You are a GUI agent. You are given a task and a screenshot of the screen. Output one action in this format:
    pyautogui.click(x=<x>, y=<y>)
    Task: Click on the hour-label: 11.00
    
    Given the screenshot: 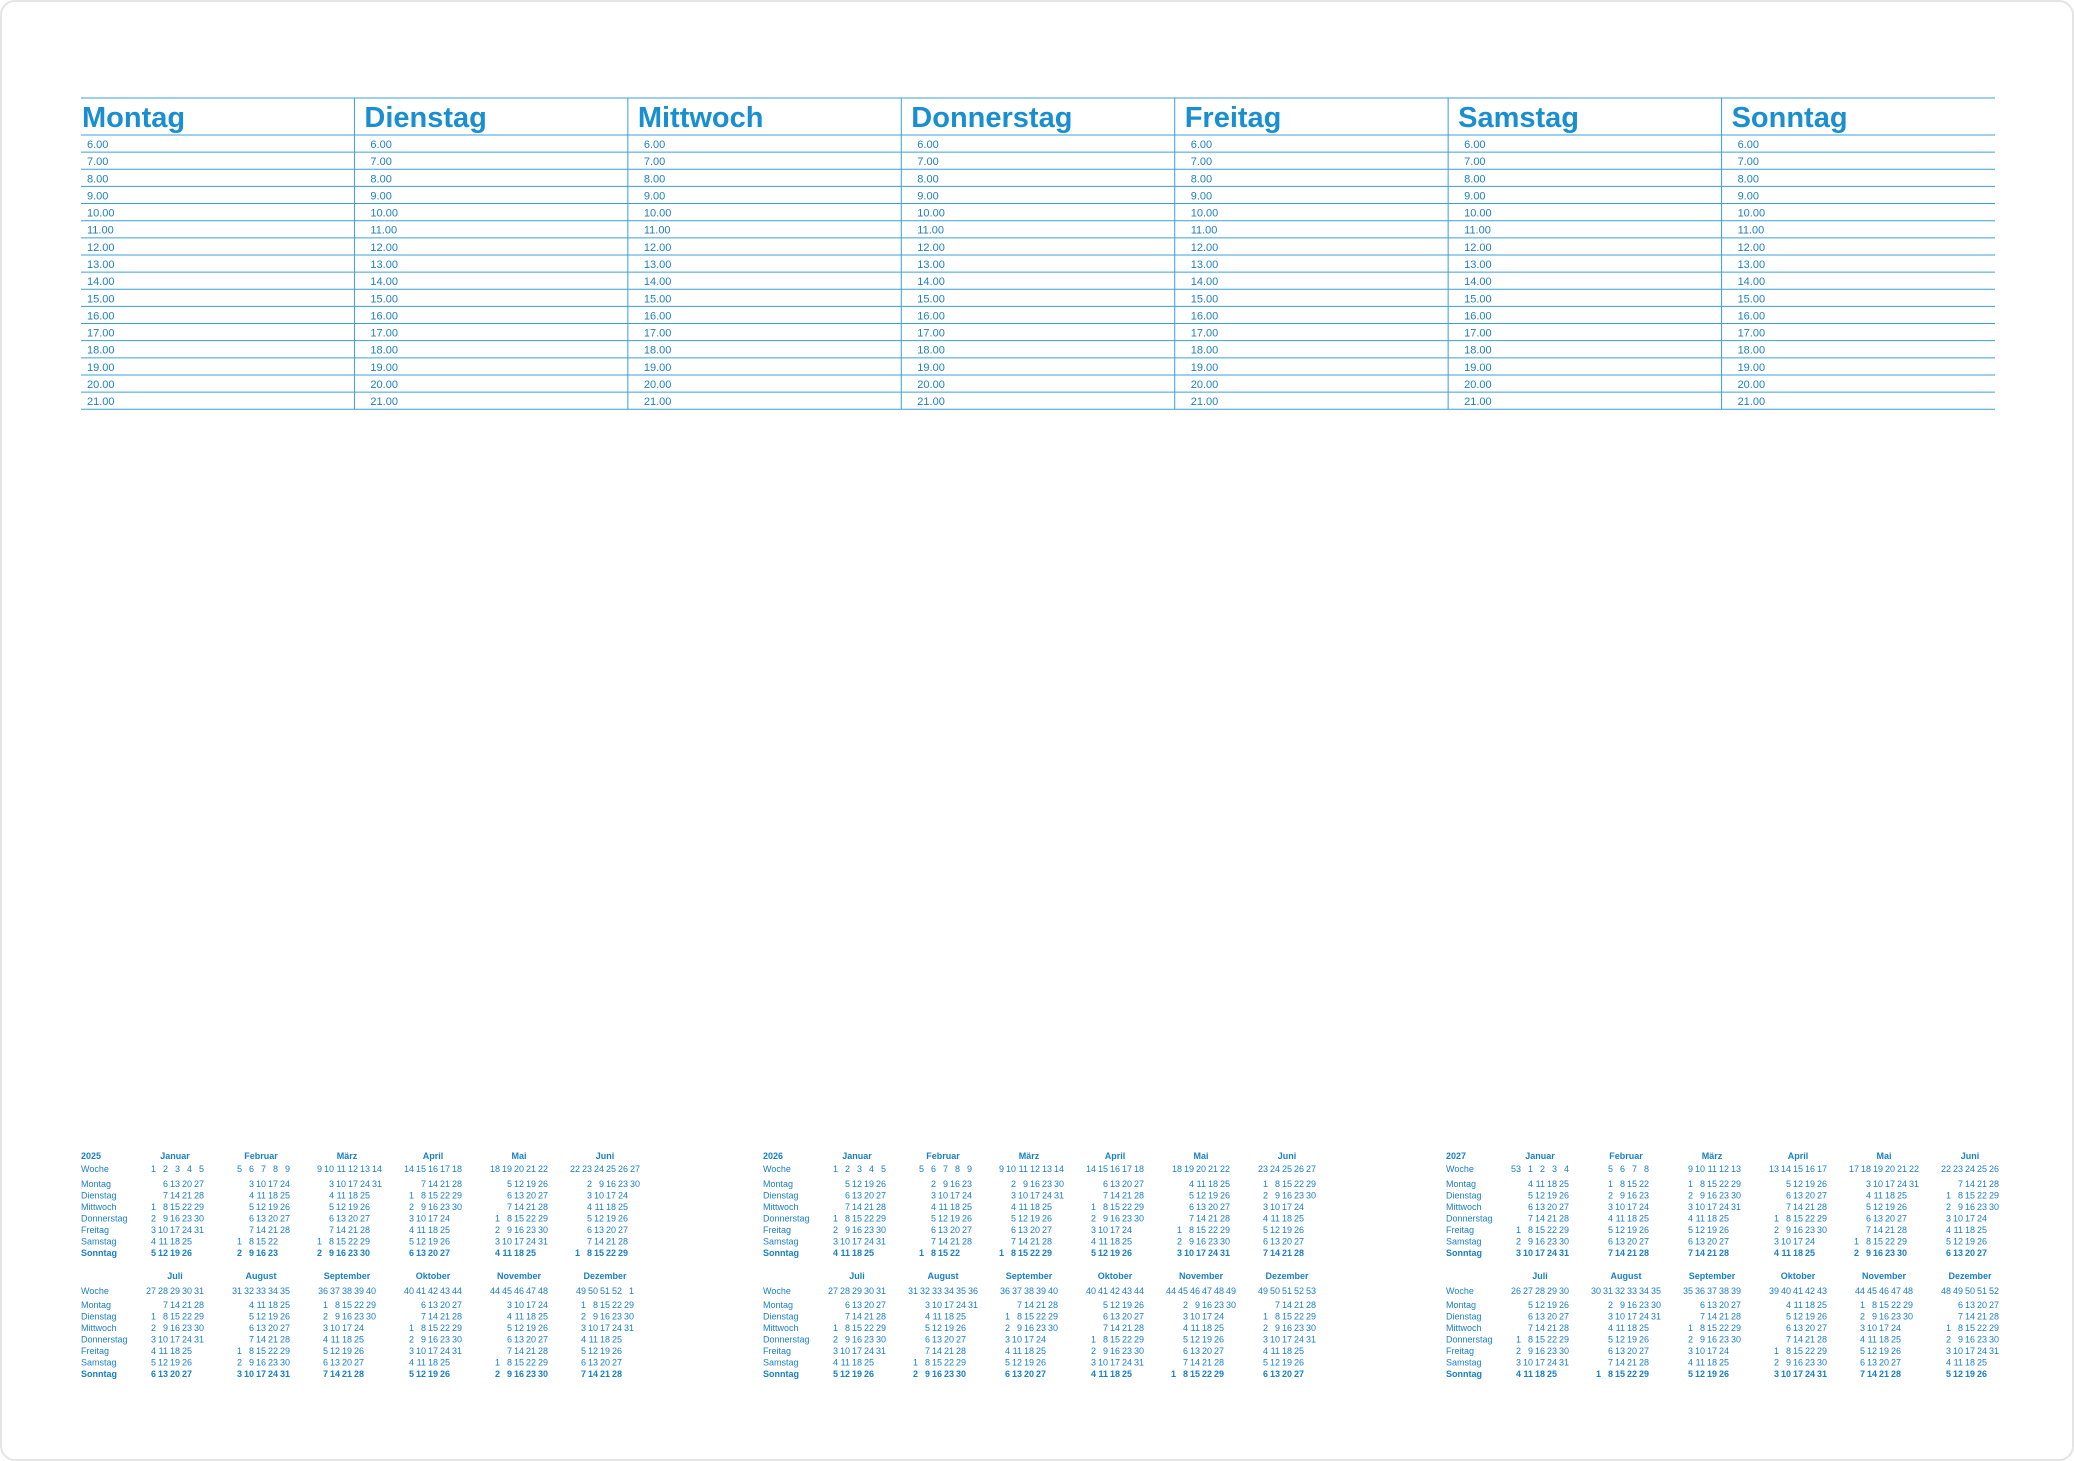 What is the action you would take?
    pyautogui.click(x=1477, y=231)
    